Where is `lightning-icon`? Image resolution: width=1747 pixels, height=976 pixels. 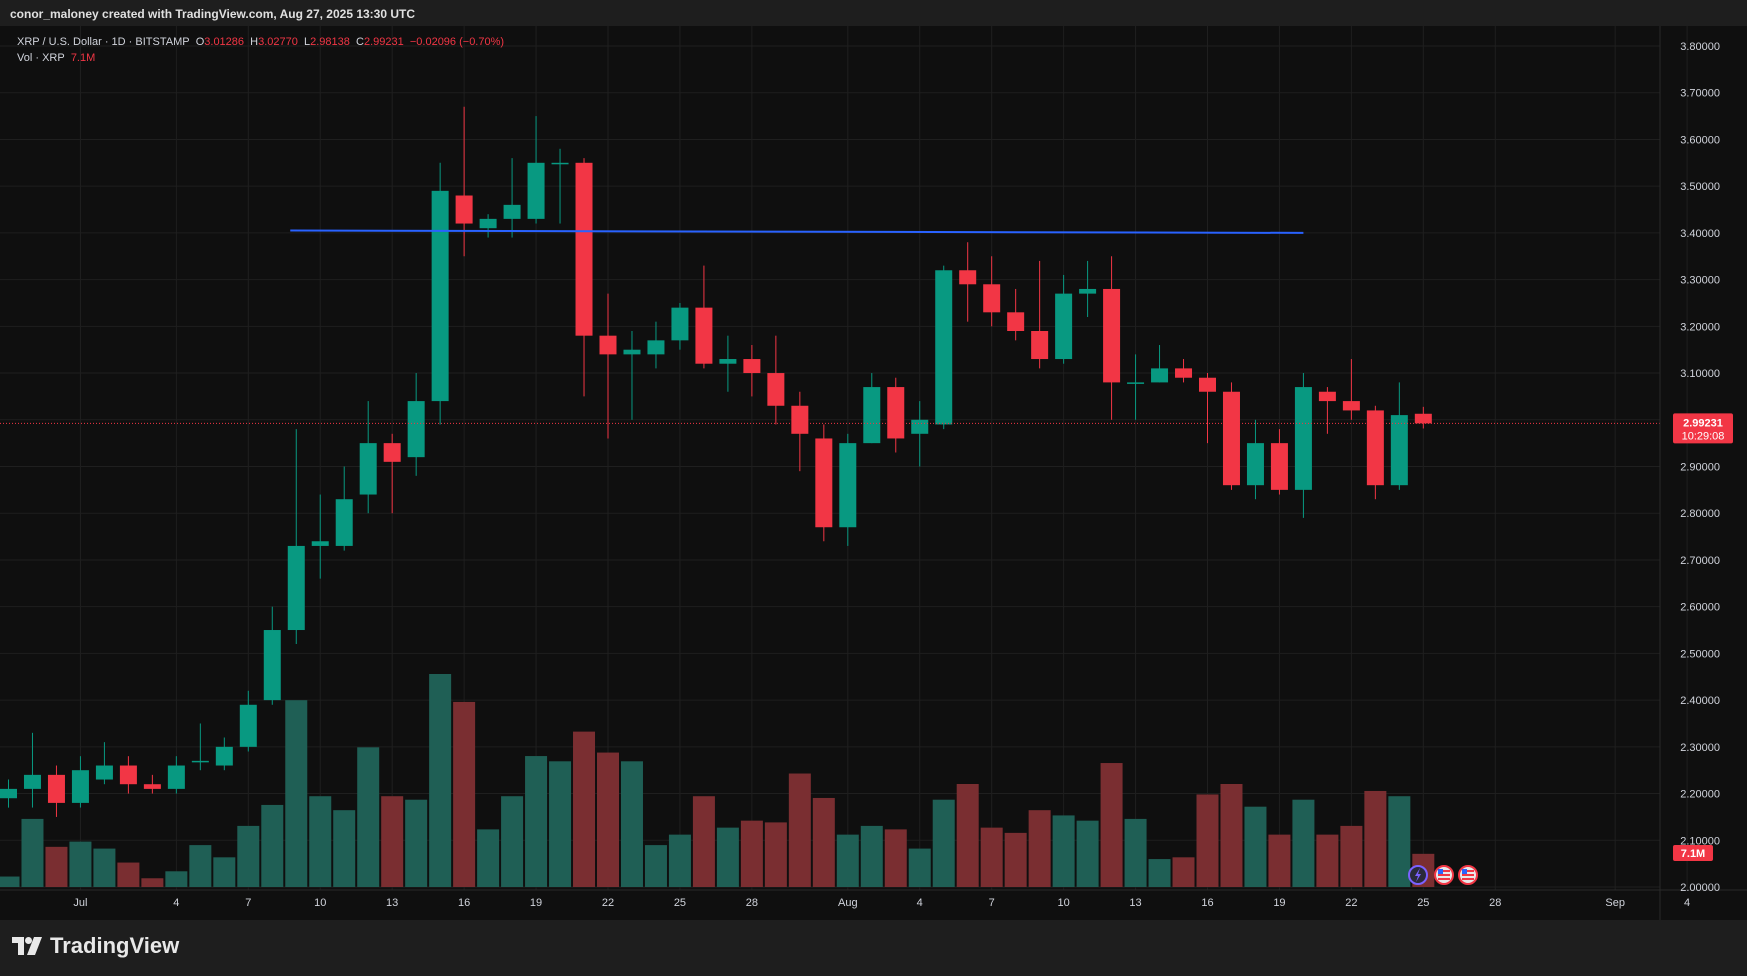
lightning-icon is located at coordinates (1418, 875).